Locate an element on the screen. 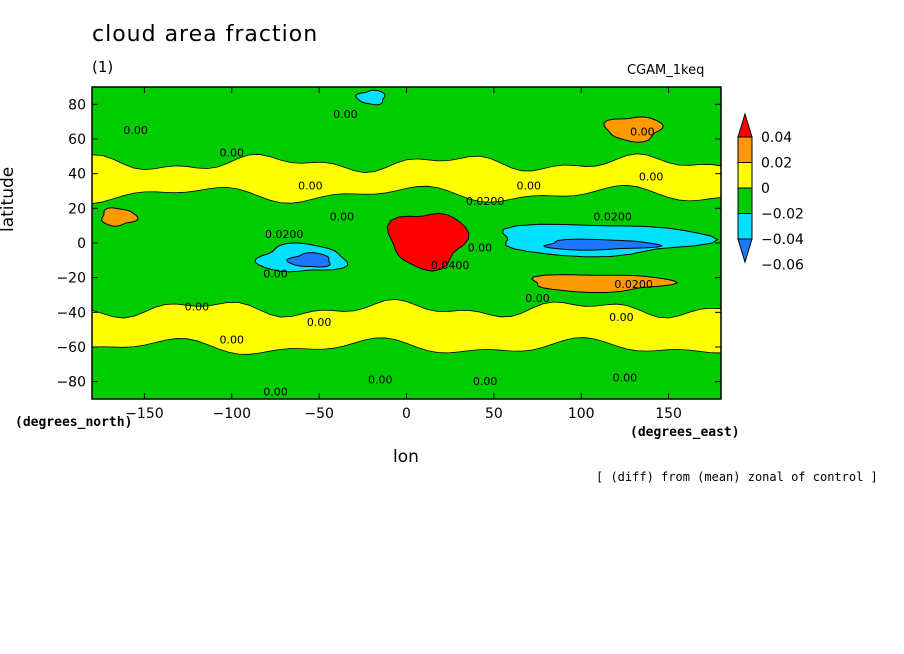  x-tick-label: −50 is located at coordinates (319, 414).